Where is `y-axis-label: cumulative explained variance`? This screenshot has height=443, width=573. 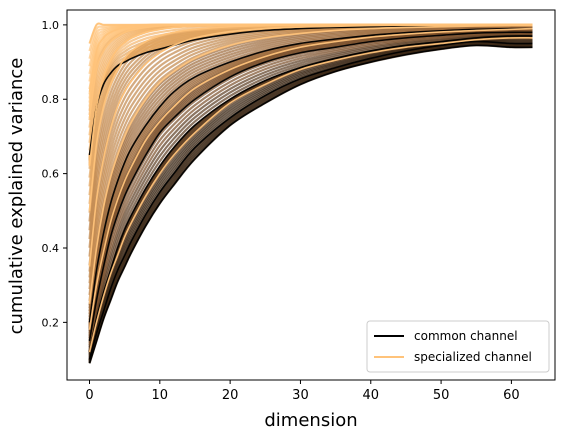
y-axis-label: cumulative explained variance is located at coordinates (16, 196).